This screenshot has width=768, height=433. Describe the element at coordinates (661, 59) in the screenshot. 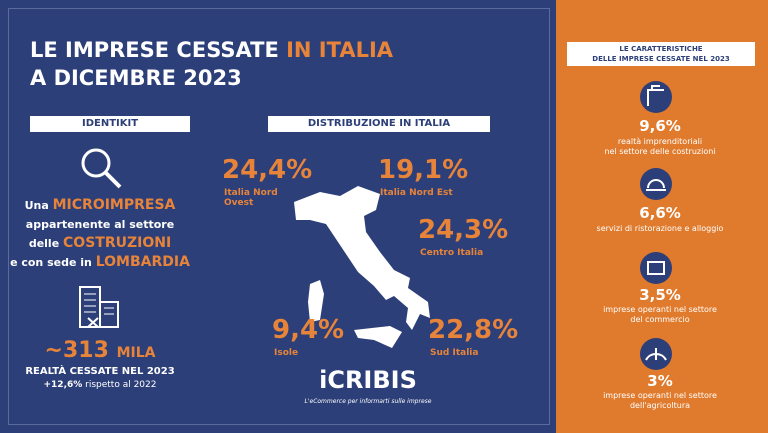

I see `line: DELLE IMPRESE CESSATE NEL 2023` at that location.